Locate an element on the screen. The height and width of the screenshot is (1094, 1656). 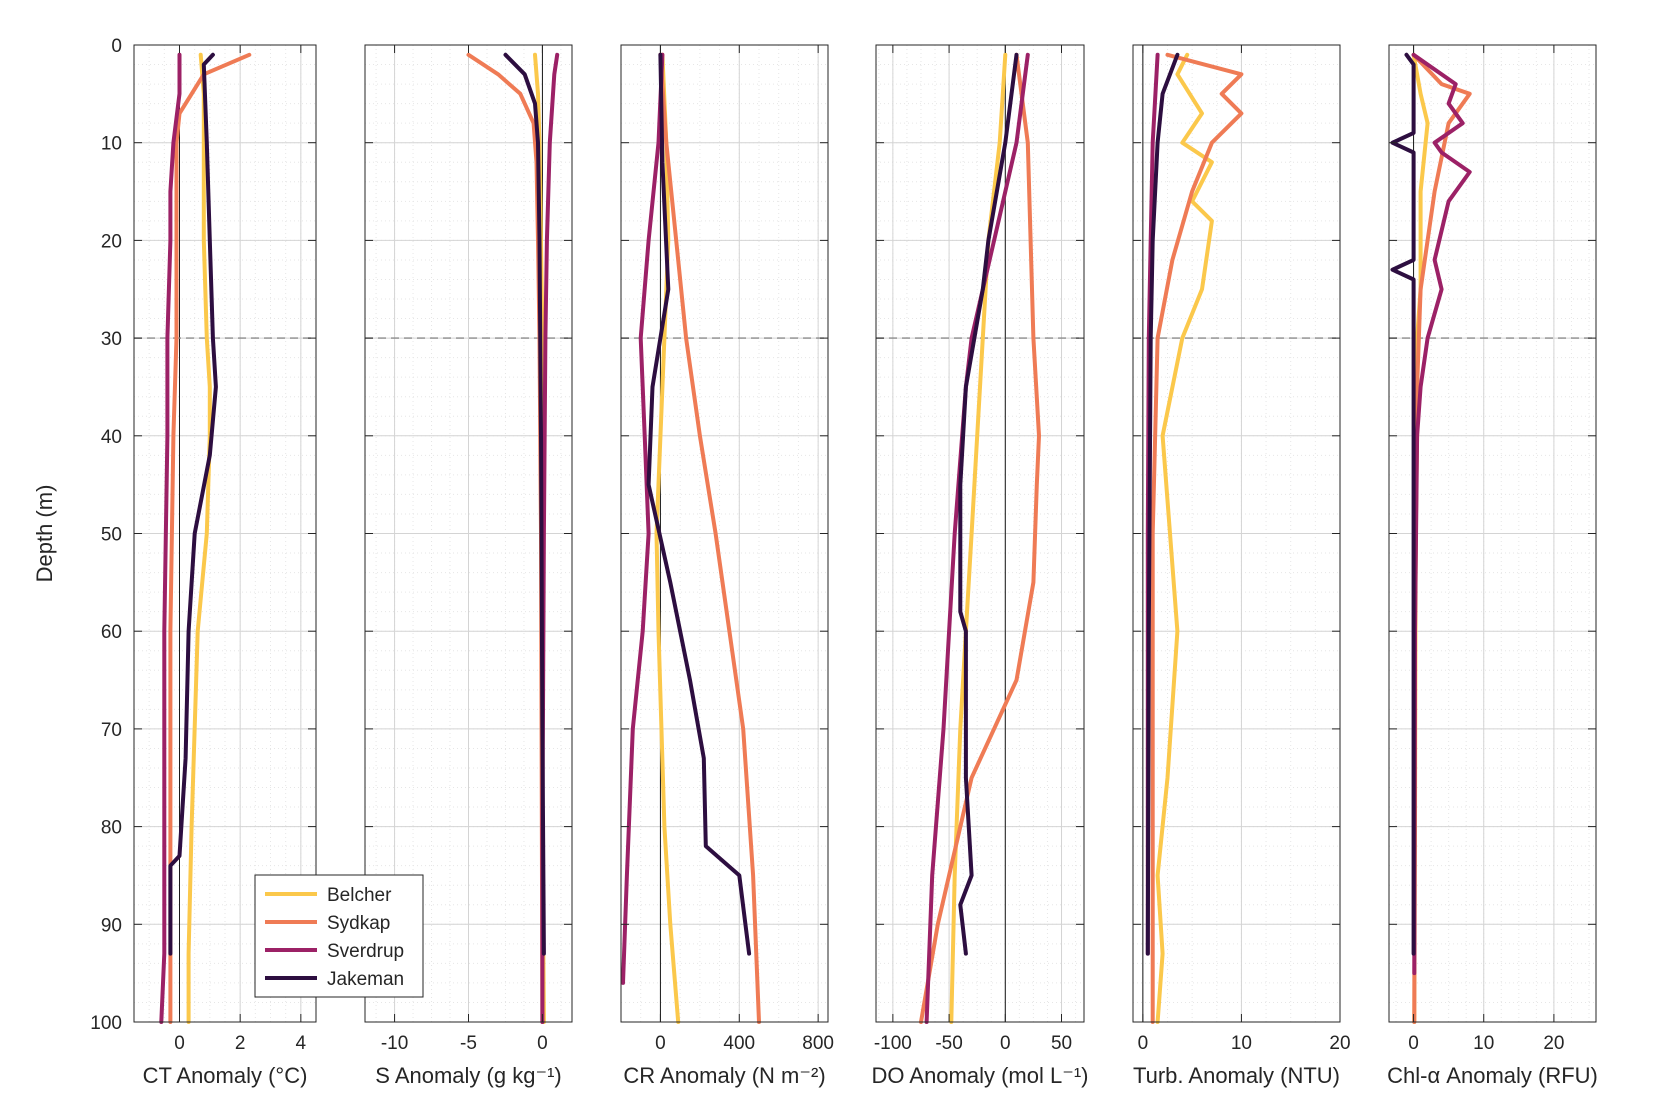
y-tick-label: 90 is located at coordinates (111, 925).